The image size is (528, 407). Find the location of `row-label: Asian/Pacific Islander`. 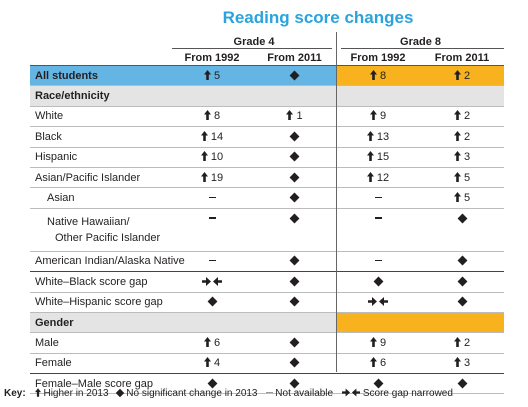

row-label: Asian/Pacific Islander is located at coordinates (100, 178).